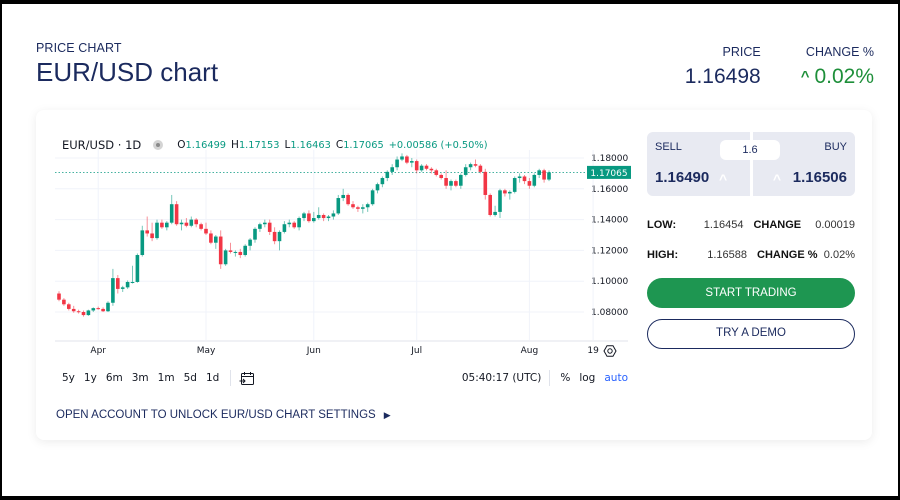 This screenshot has width=900, height=500. I want to click on legend-open: 1.16499, so click(206, 145).